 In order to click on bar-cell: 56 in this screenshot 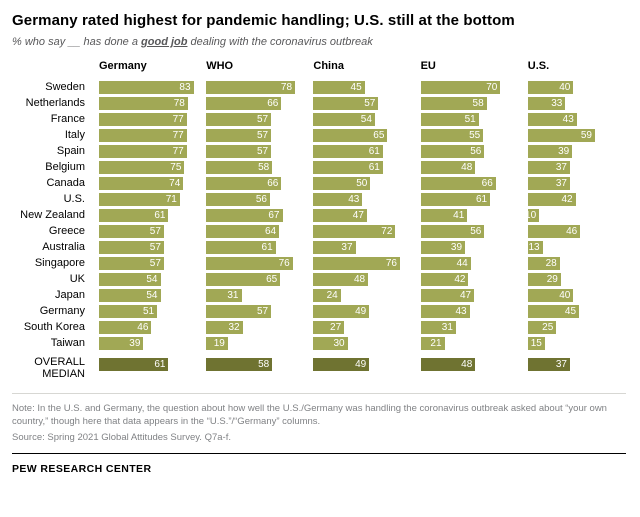, I will do `click(469, 151)`.